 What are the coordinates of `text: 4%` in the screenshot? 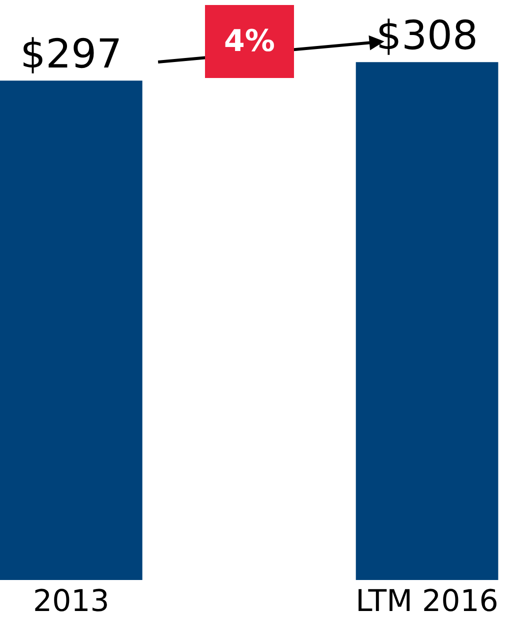 It's located at (249, 41).